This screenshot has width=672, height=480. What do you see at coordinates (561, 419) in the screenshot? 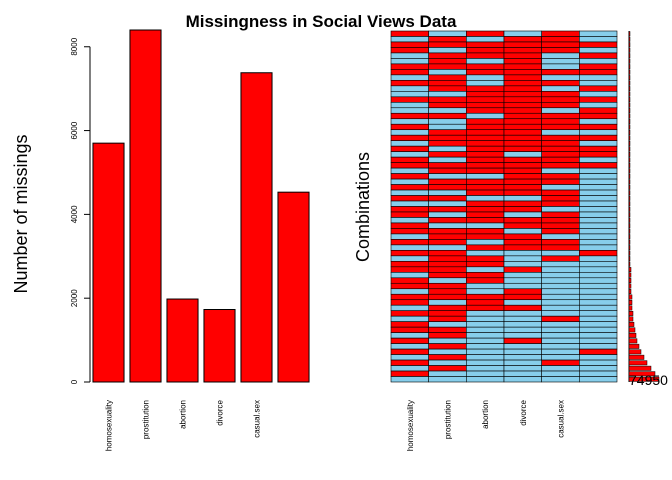
I see `right-x-tick-label: casual.sex` at bounding box center [561, 419].